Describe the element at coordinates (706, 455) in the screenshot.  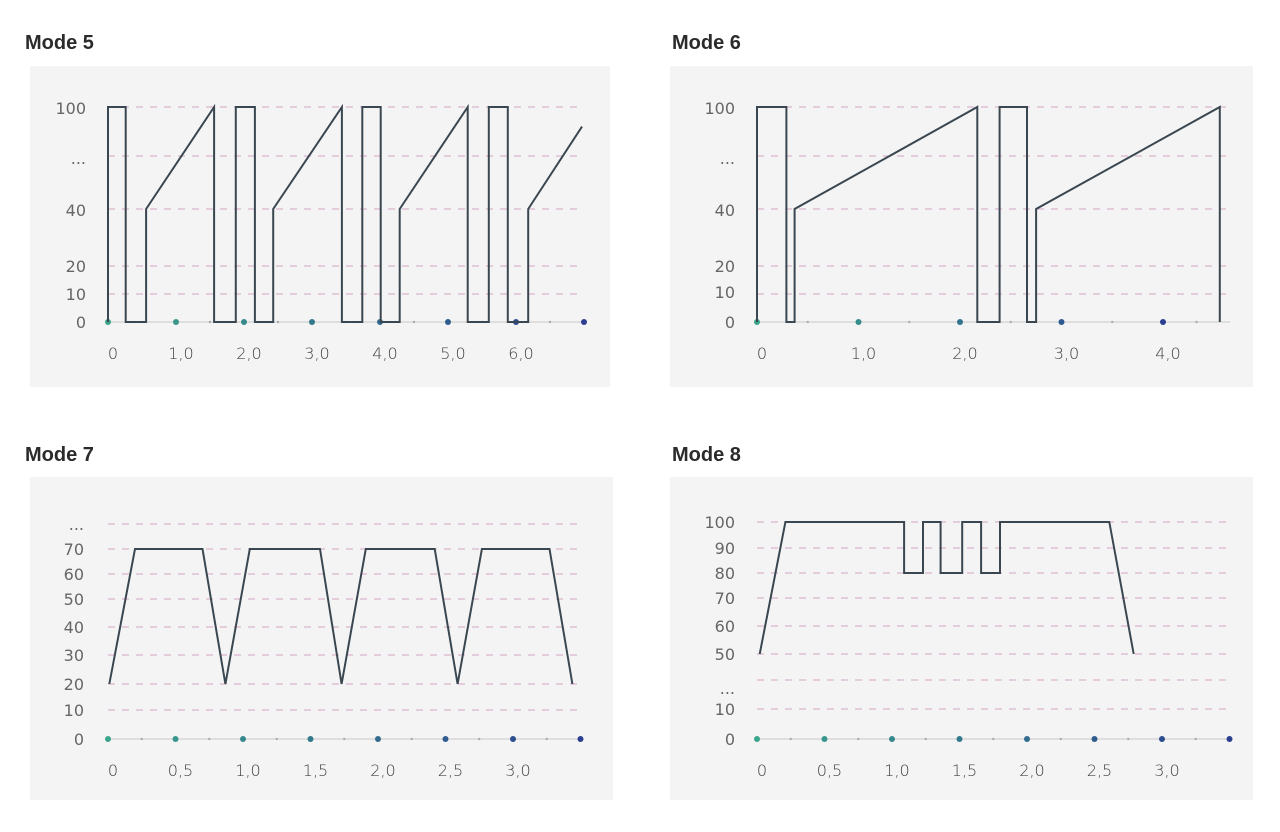
I see `chart-title-mode-8: Mode 8` at that location.